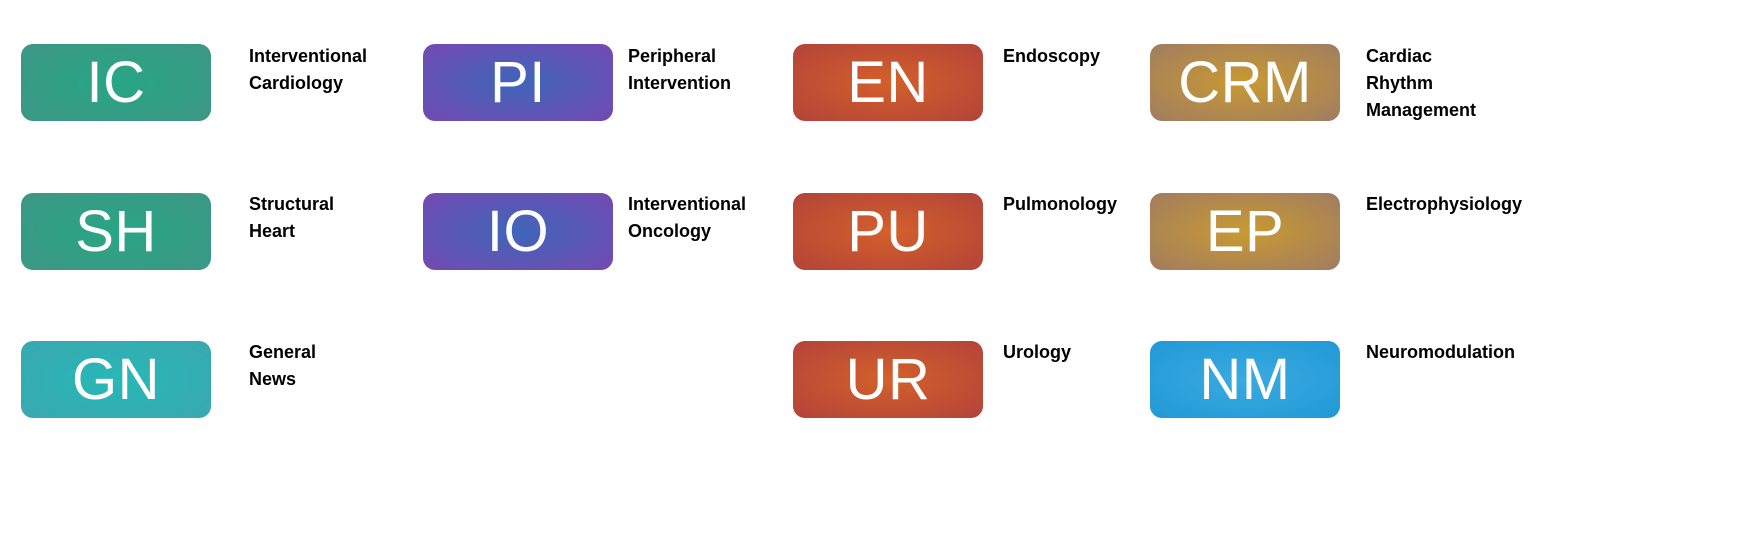 The height and width of the screenshot is (537, 1742). What do you see at coordinates (518, 82) in the screenshot?
I see `pi-badge: PI` at bounding box center [518, 82].